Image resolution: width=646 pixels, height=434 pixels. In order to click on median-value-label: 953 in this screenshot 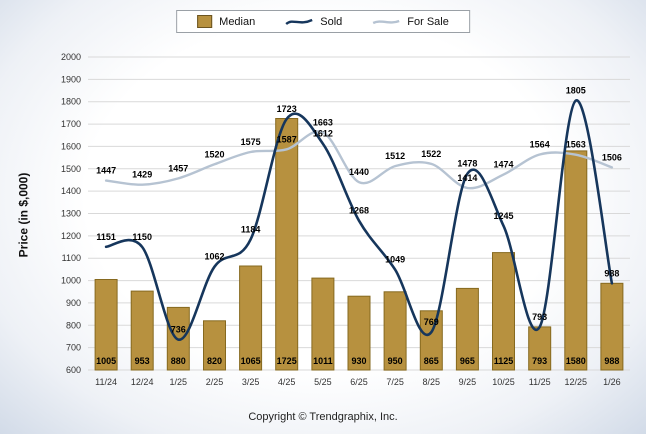, I will do `click(142, 361)`.